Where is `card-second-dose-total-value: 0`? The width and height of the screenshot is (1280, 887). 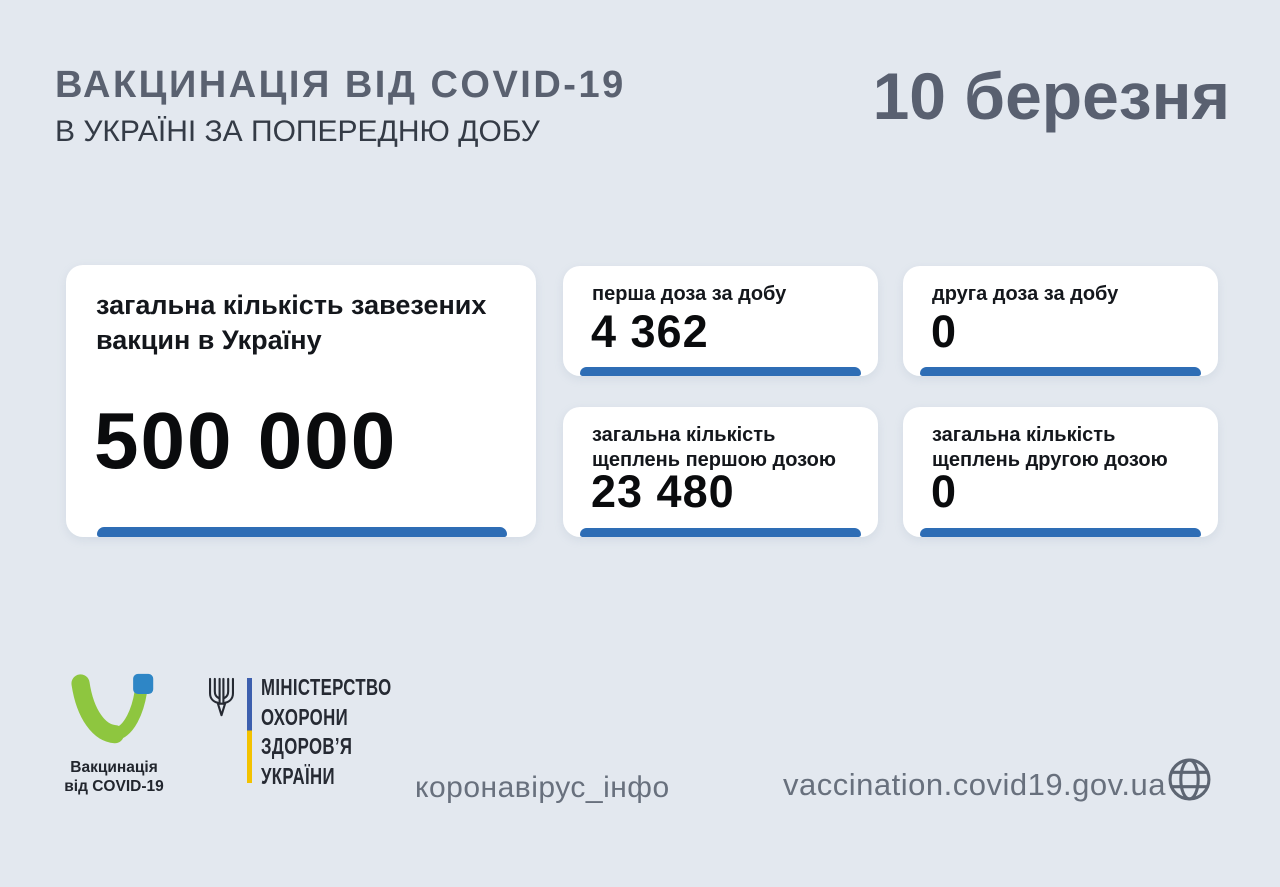
card-second-dose-total-value: 0 is located at coordinates (944, 491).